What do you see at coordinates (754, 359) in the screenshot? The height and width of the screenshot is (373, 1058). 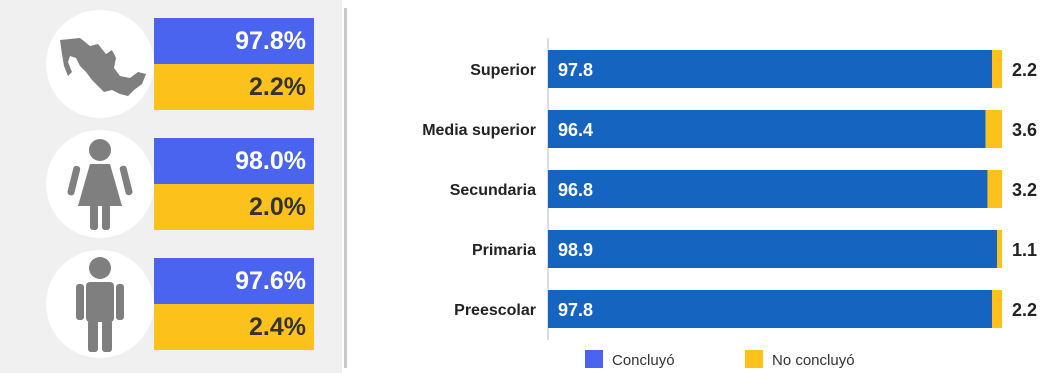 I see `legend-swatch-no-concluyo` at bounding box center [754, 359].